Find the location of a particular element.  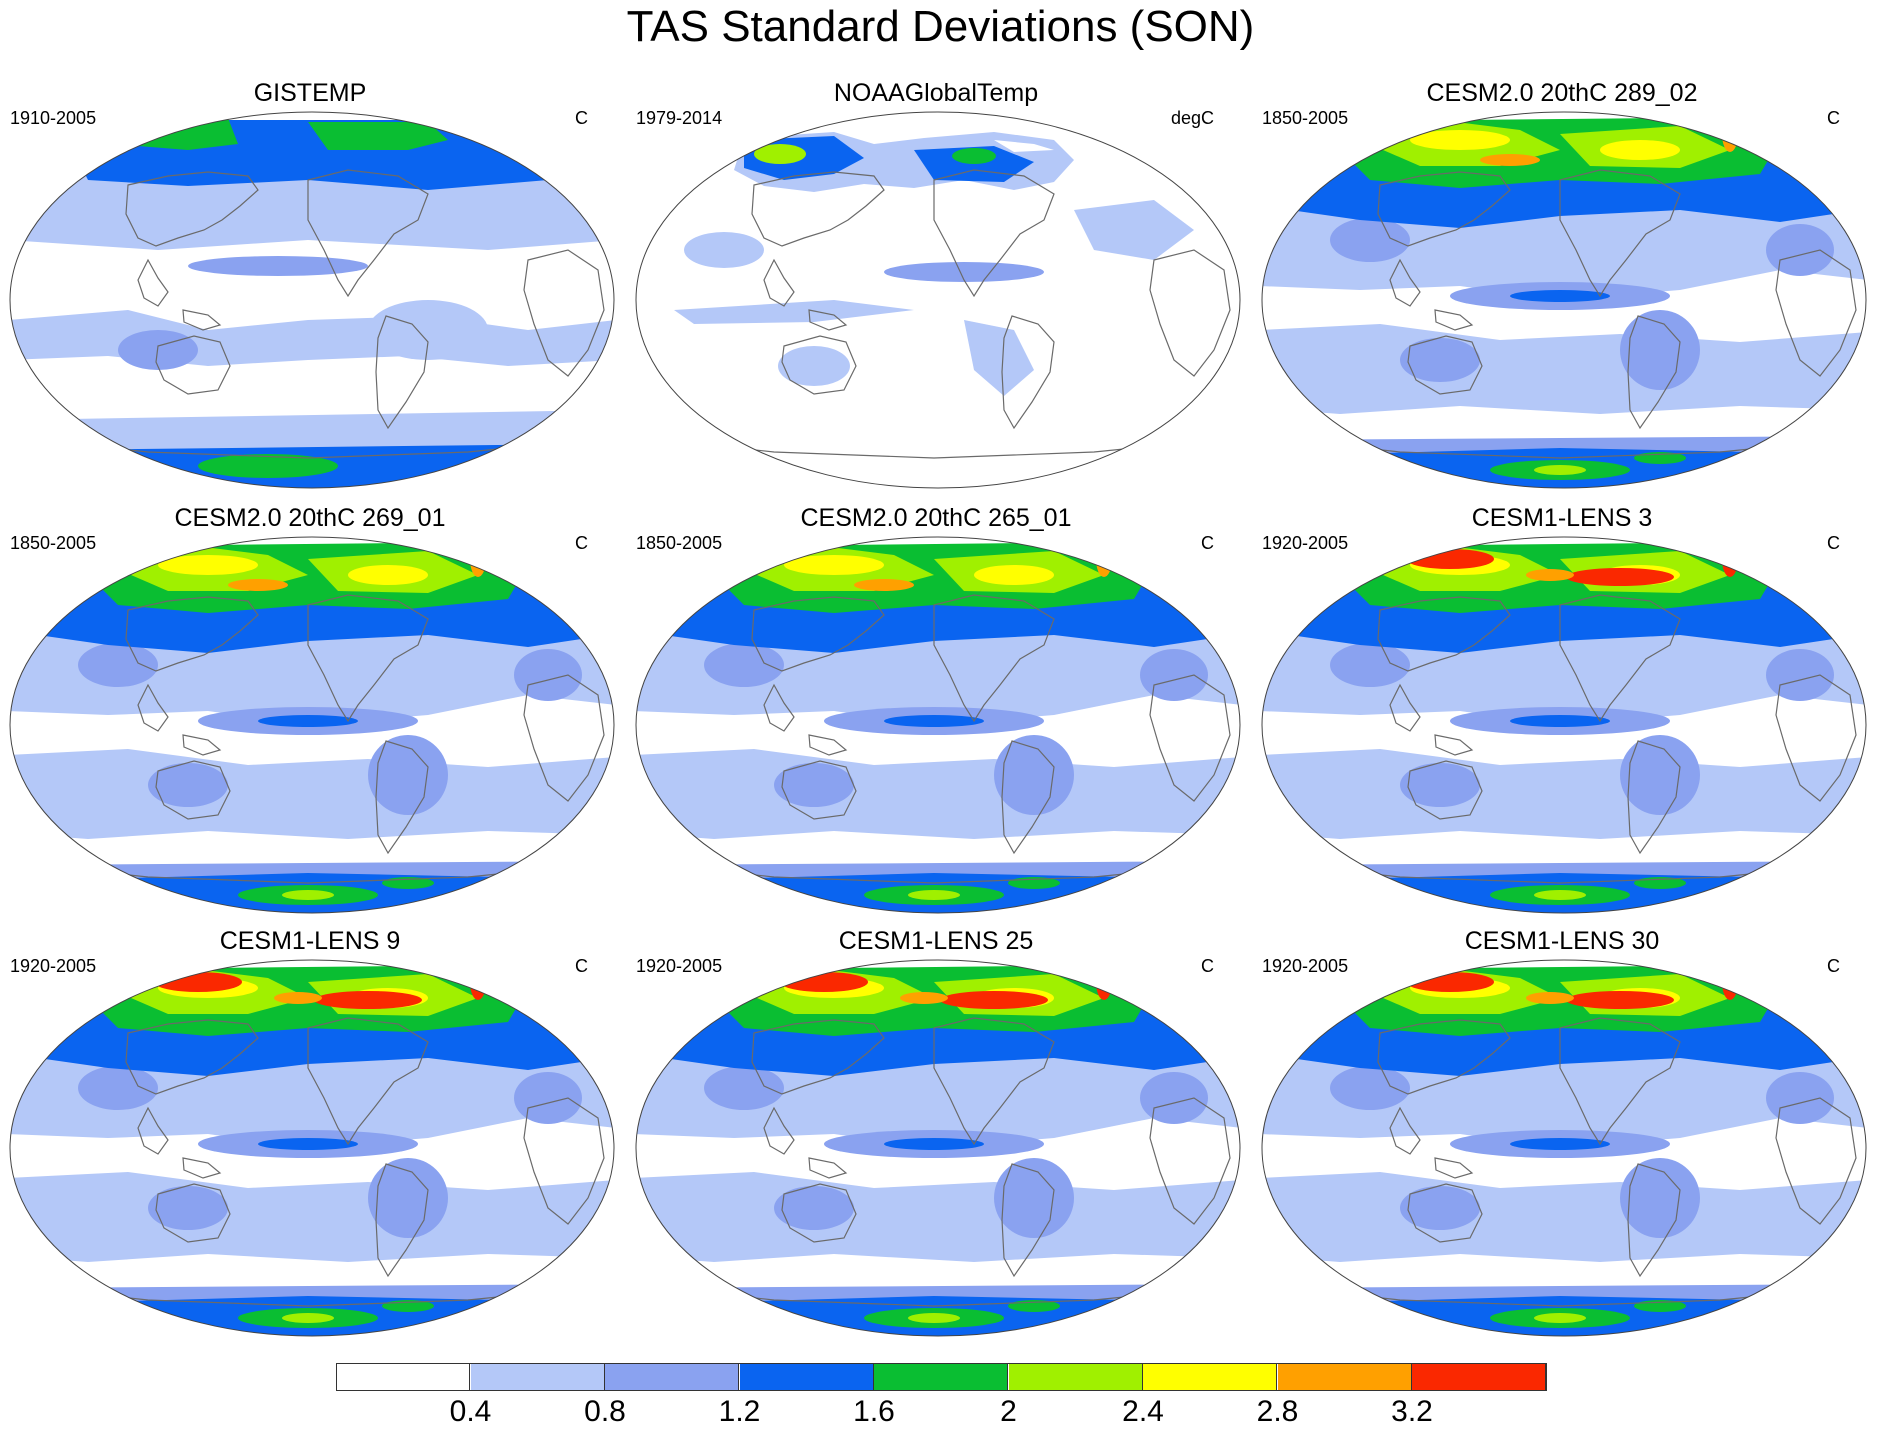

colorbar-tick-label: 1.6 is located at coordinates (874, 1411).